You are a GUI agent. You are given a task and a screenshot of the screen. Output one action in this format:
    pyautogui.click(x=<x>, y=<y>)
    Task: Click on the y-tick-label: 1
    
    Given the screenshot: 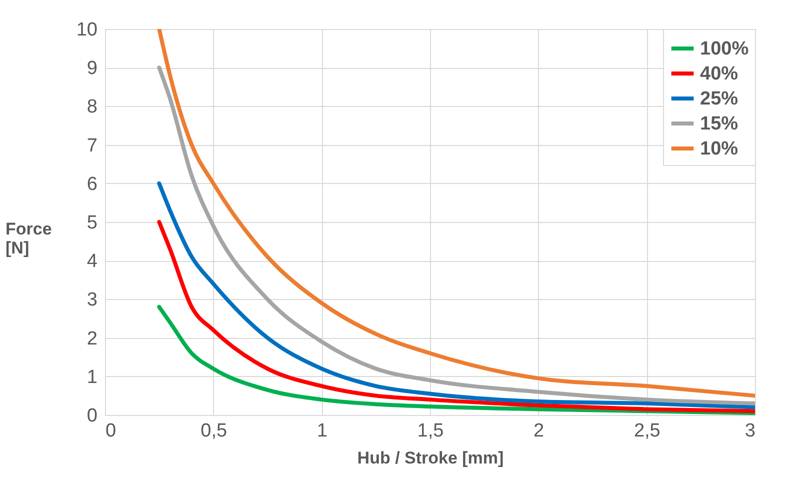 What is the action you would take?
    pyautogui.click(x=92, y=377)
    